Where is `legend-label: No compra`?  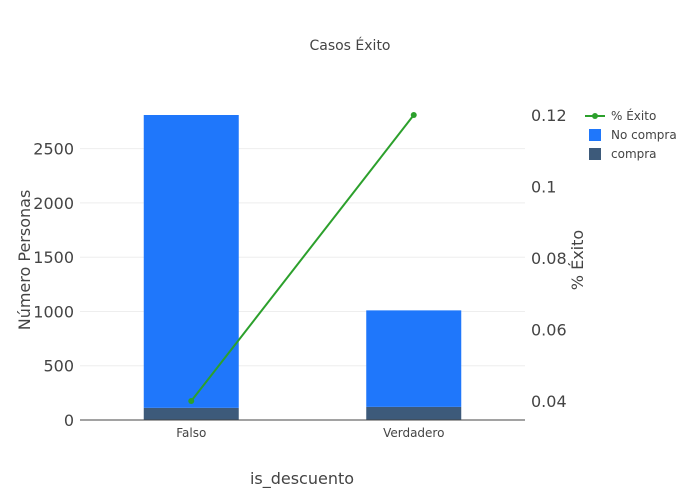 legend-label: No compra is located at coordinates (644, 135).